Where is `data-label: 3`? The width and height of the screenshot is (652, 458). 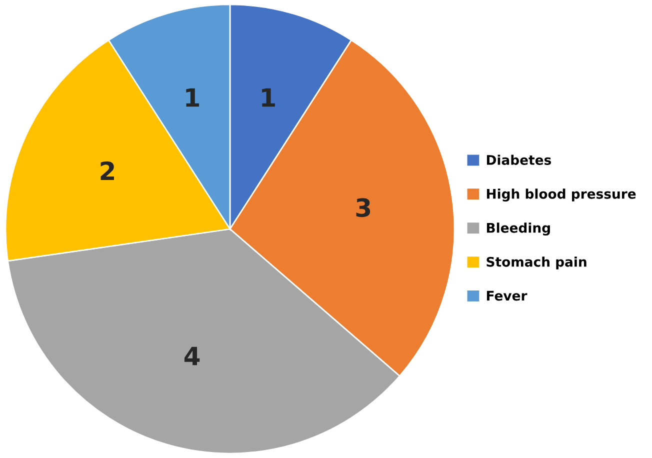
data-label: 3 is located at coordinates (363, 208).